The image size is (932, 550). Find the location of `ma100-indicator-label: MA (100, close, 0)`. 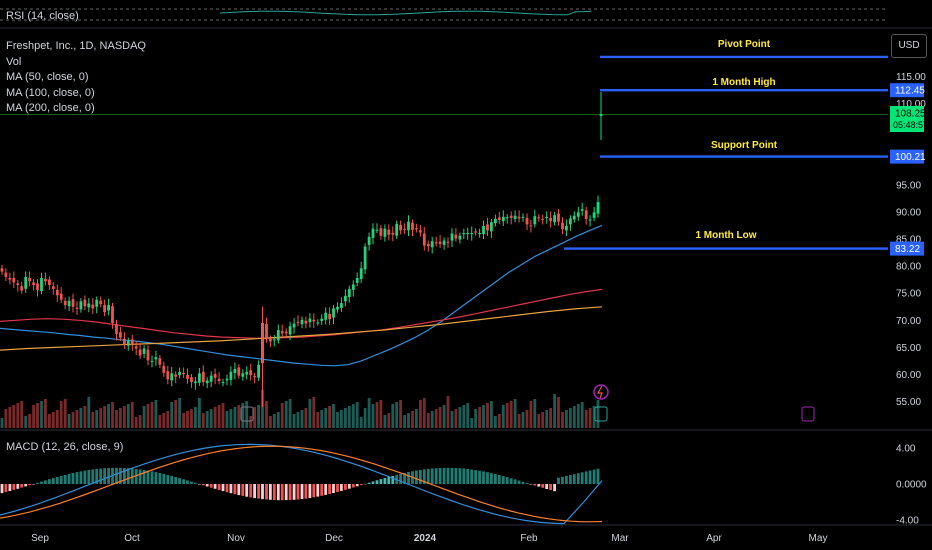

ma100-indicator-label: MA (100, close, 0) is located at coordinates (50, 92).